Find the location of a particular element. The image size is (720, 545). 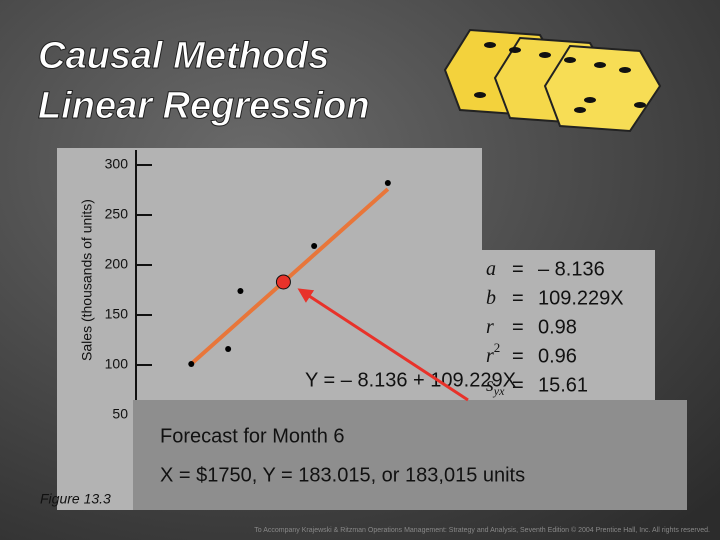

title-line: Linear Regression is located at coordinates (204, 106).